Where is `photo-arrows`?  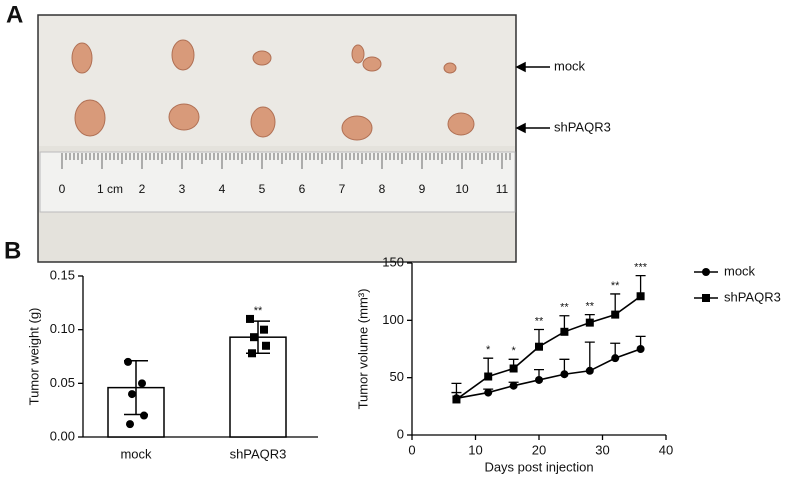 photo-arrows is located at coordinates (532, 97).